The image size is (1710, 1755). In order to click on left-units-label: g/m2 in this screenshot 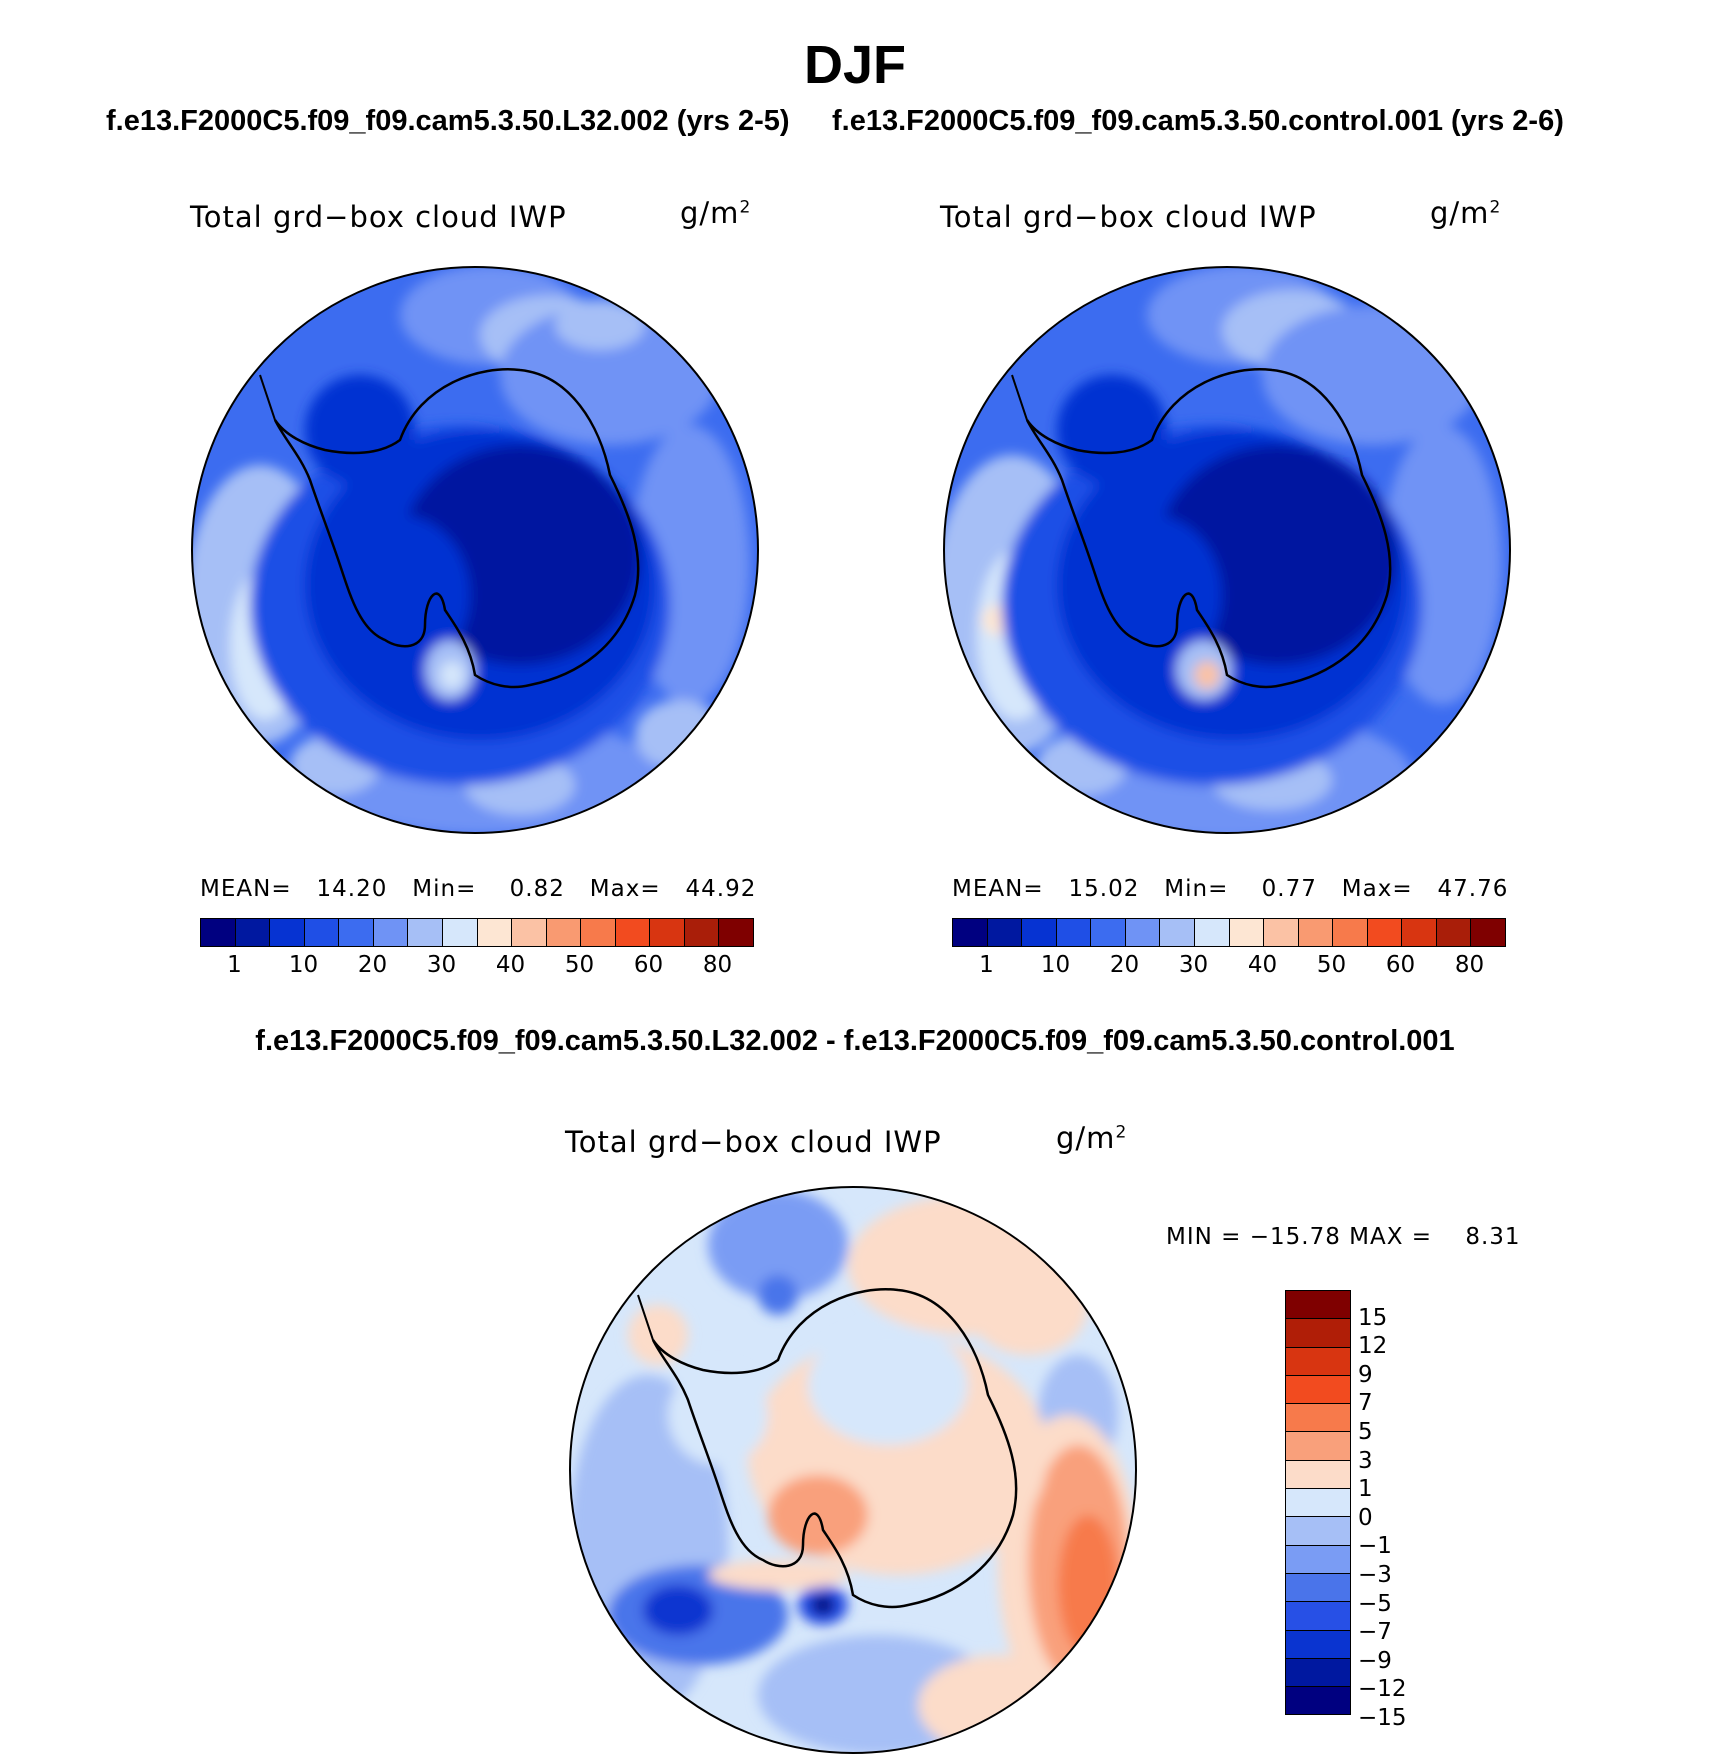, I will do `click(716, 213)`.